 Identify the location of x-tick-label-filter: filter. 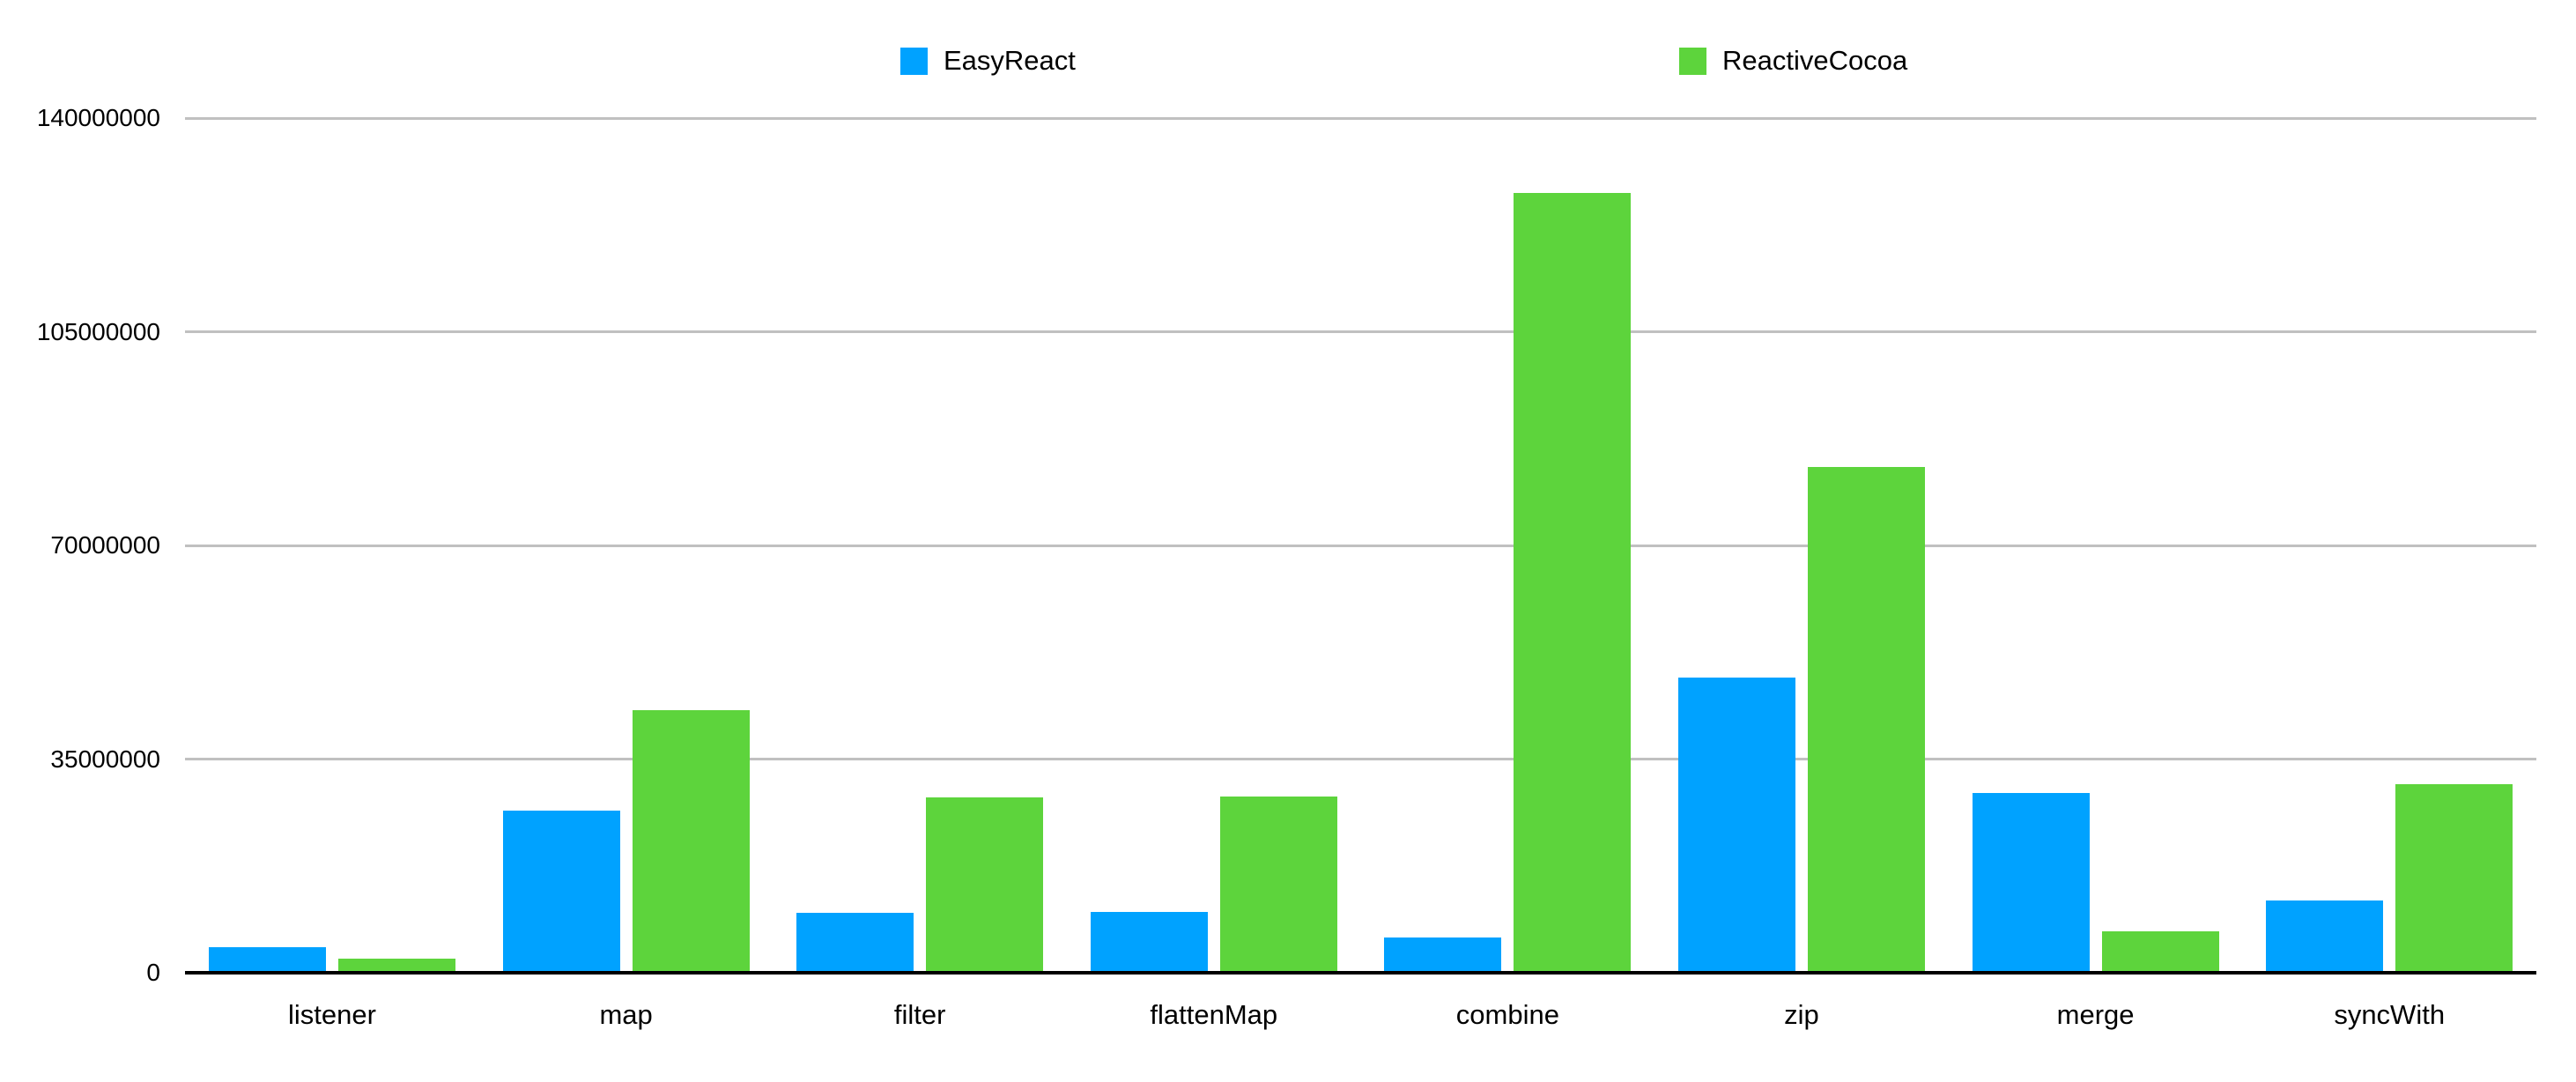
(920, 1014).